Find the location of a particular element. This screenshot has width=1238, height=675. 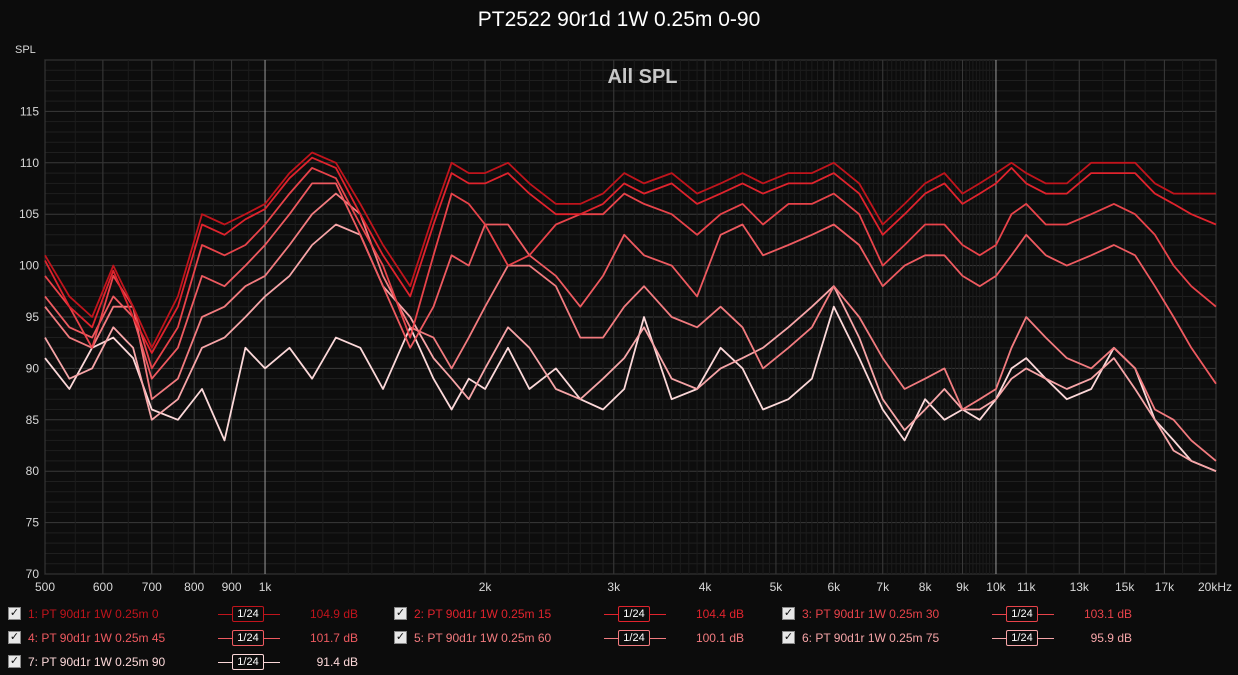

x-tick-label: 1k is located at coordinates (266, 587).